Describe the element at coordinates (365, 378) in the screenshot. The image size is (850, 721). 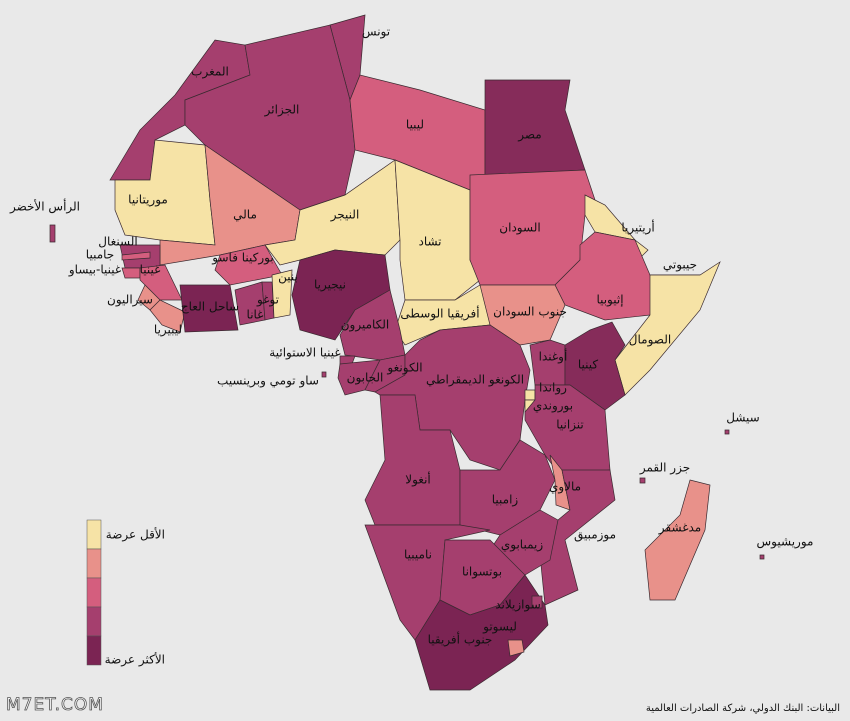
I see `country-label: الجابون` at that location.